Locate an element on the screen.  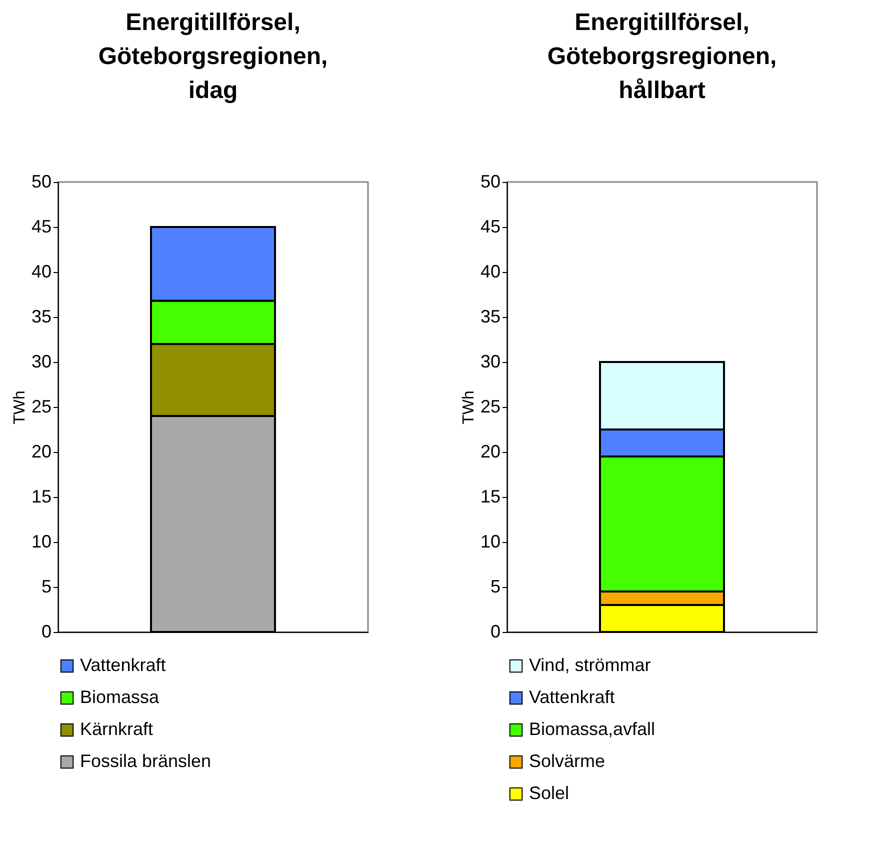
legend-label: Biomassa,avfall is located at coordinates (592, 729).